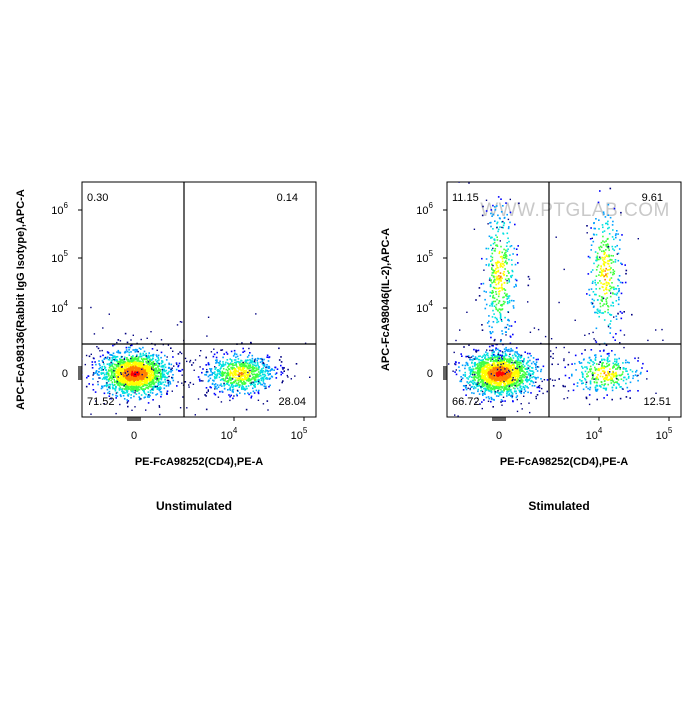  Describe the element at coordinates (194, 506) in the screenshot. I see `panel-caption: Unstimulated` at that location.